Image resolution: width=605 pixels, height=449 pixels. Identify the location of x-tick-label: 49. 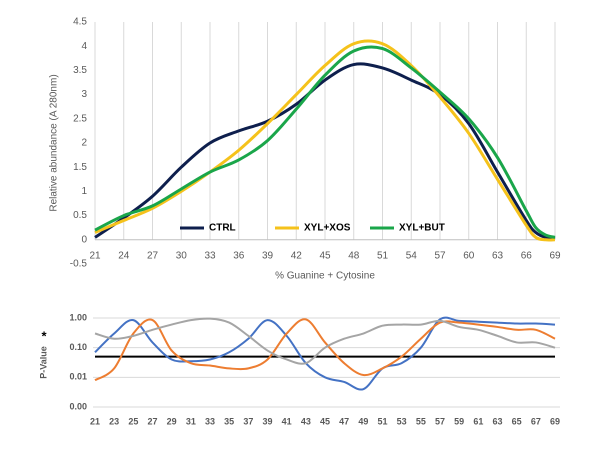
(363, 421).